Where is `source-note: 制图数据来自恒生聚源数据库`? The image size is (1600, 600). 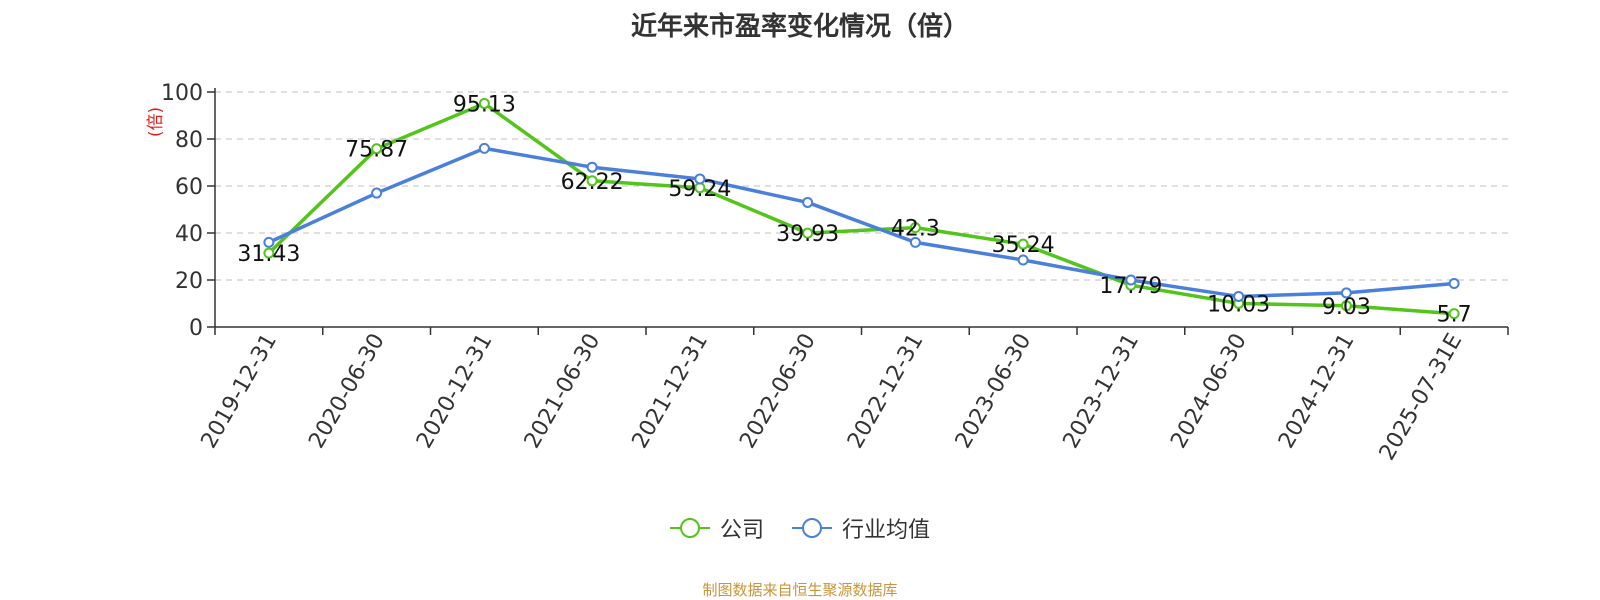
source-note: 制图数据来自恒生聚源数据库 is located at coordinates (800, 590).